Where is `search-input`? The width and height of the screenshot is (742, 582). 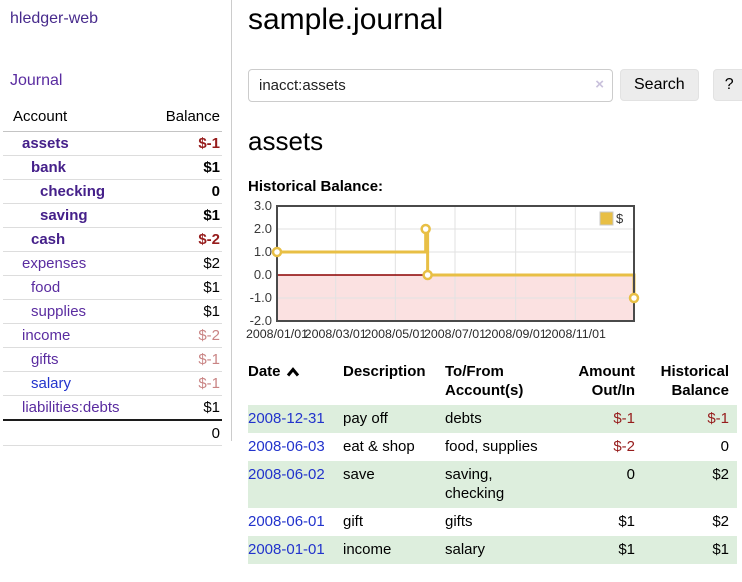
search-input is located at coordinates (430, 85).